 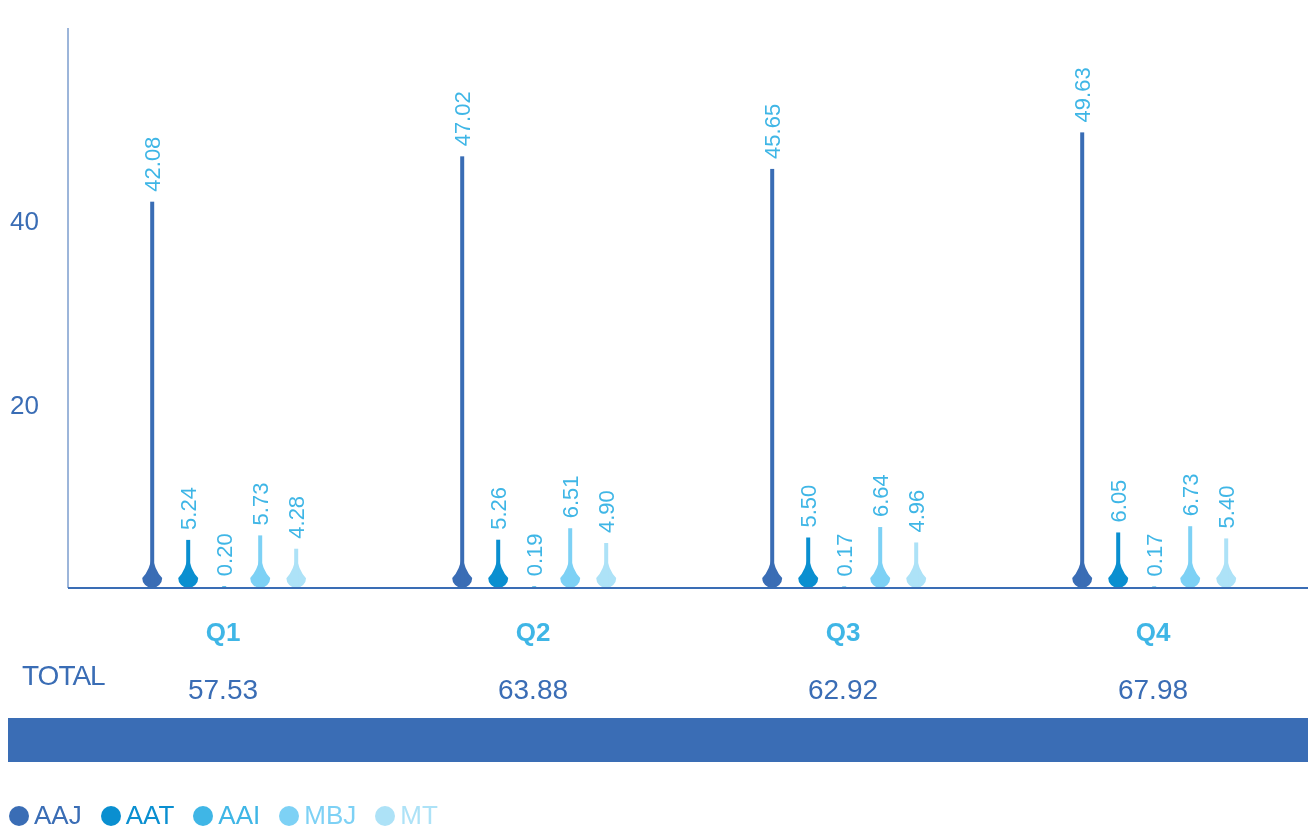 What do you see at coordinates (223, 632) in the screenshot?
I see `x-tick-label: Q1` at bounding box center [223, 632].